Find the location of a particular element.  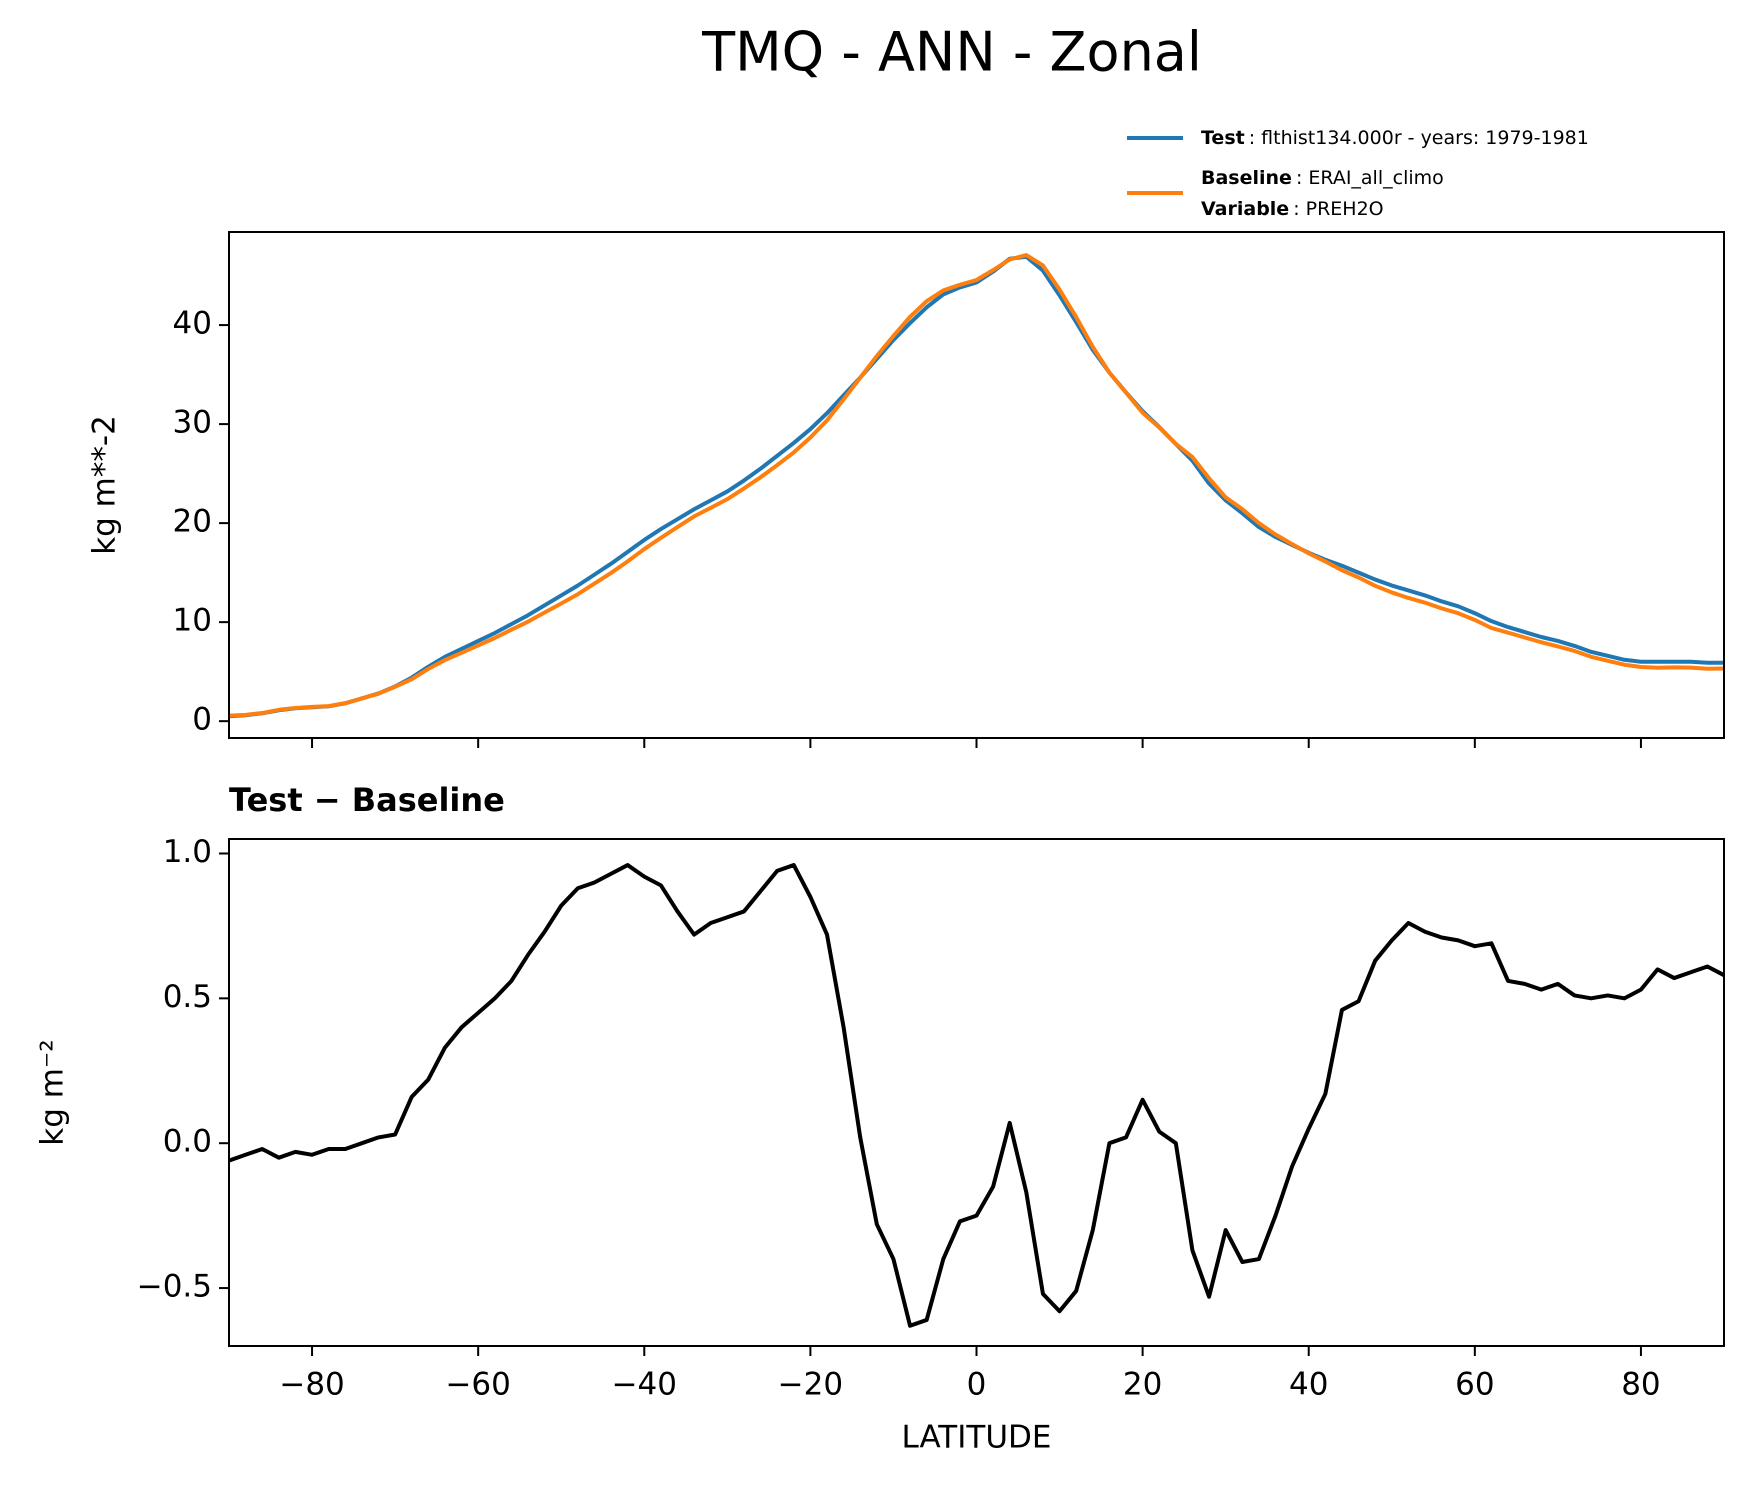

y-tick-label: 40 is located at coordinates (192, 324).